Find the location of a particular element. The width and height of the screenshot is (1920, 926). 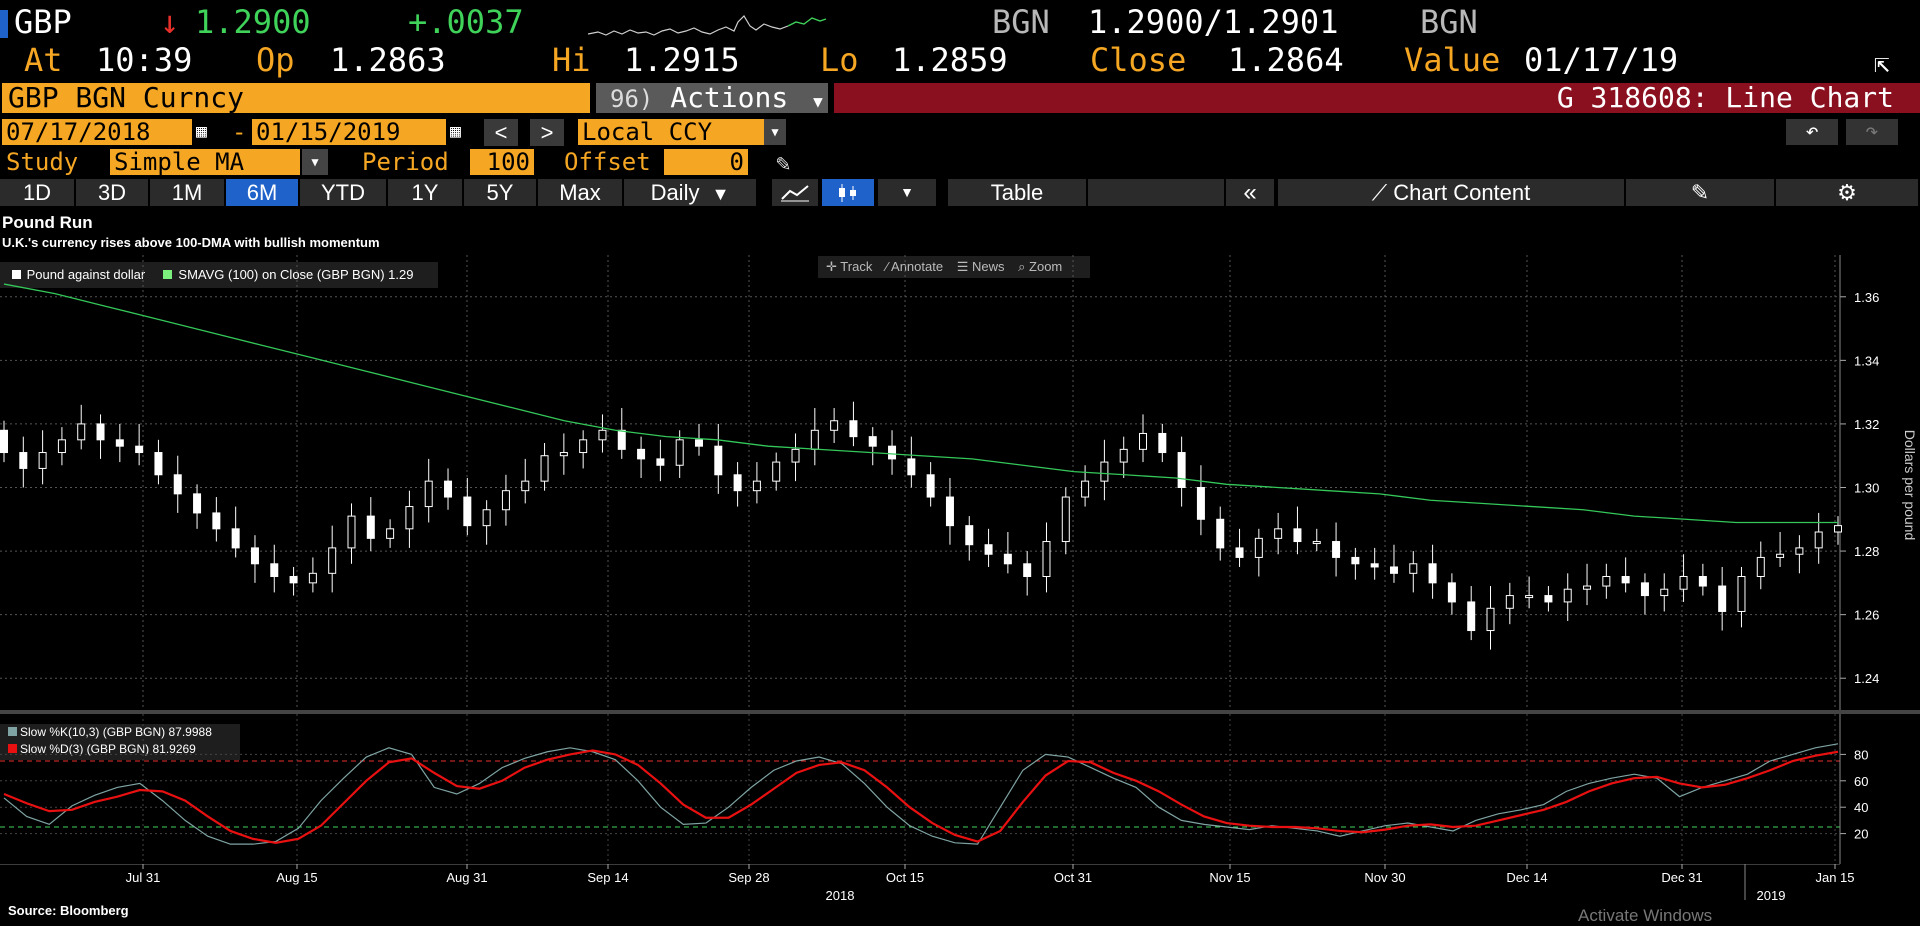

low-value: 1.2859 is located at coordinates (950, 60).